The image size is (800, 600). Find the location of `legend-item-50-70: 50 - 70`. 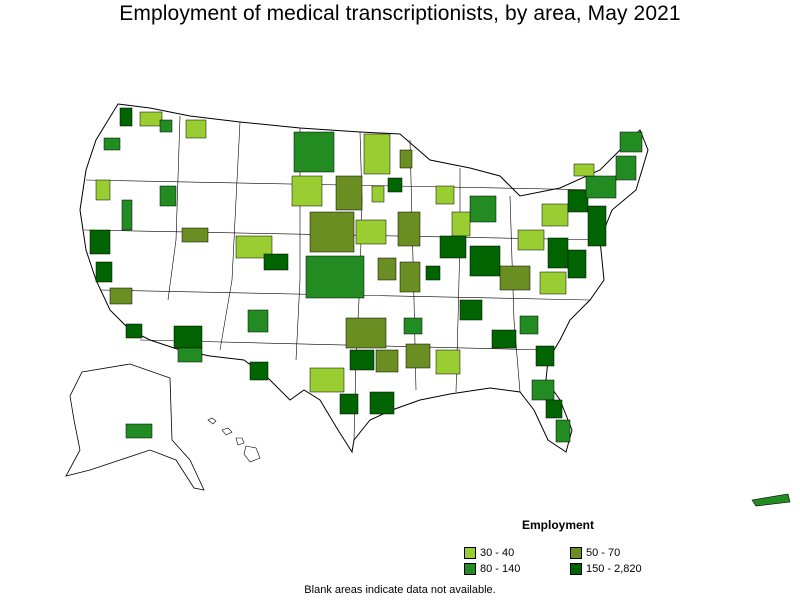

legend-item-50-70: 50 - 70 is located at coordinates (595, 553).